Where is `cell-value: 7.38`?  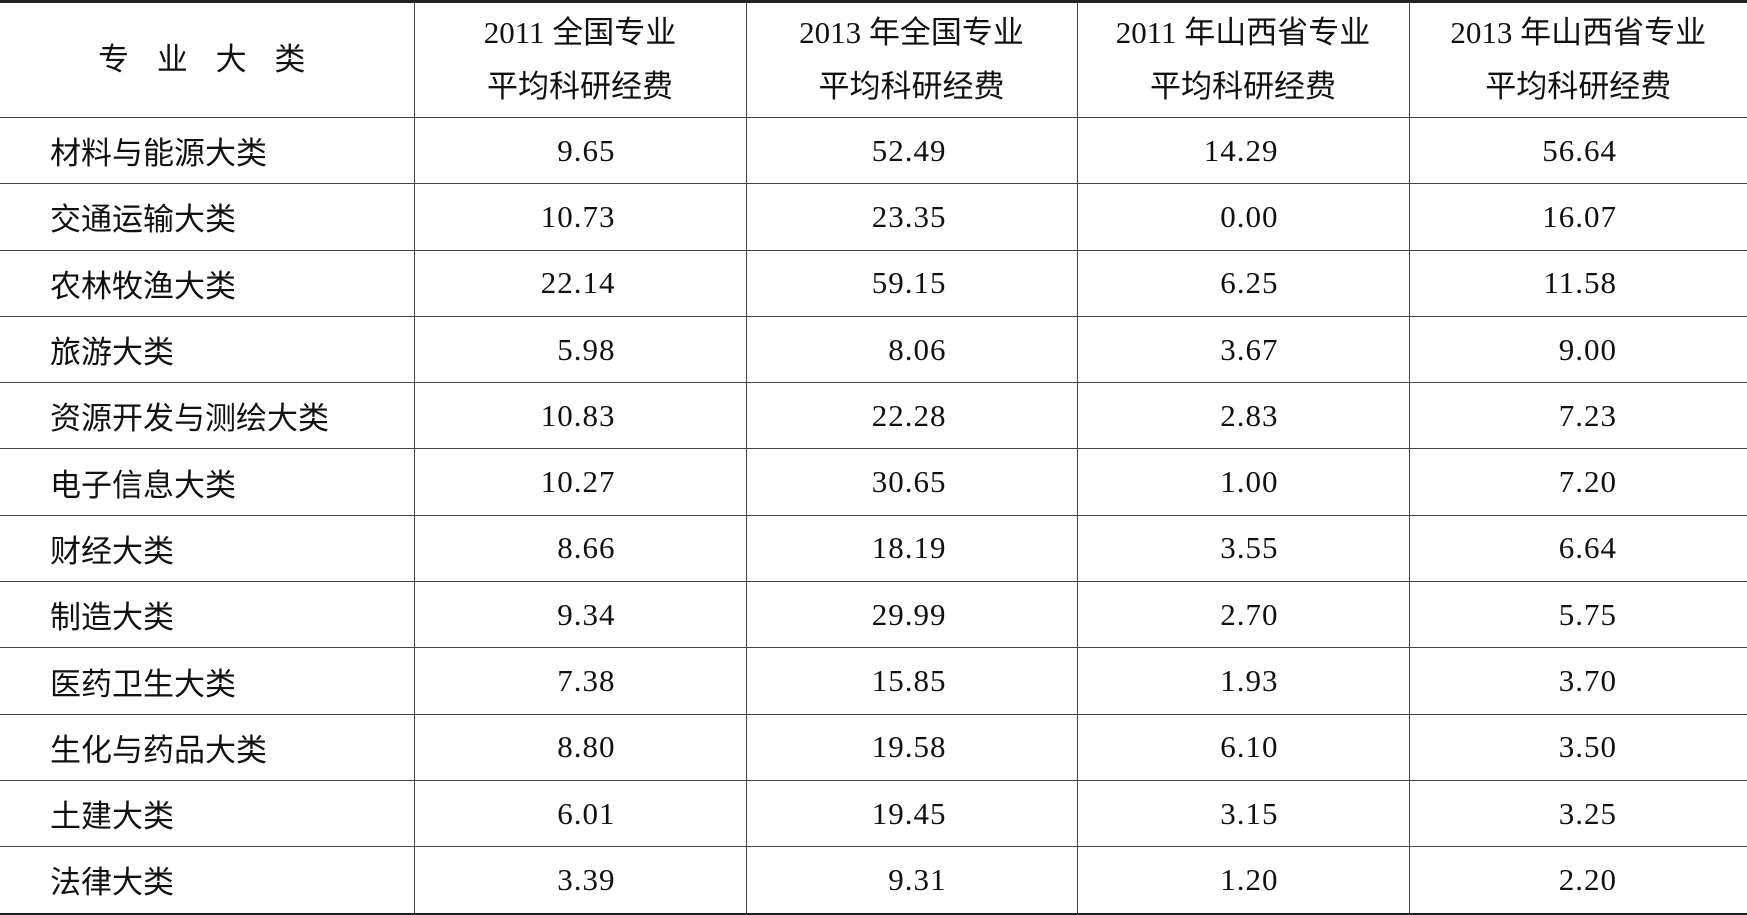
cell-value: 7.38 is located at coordinates (580, 681).